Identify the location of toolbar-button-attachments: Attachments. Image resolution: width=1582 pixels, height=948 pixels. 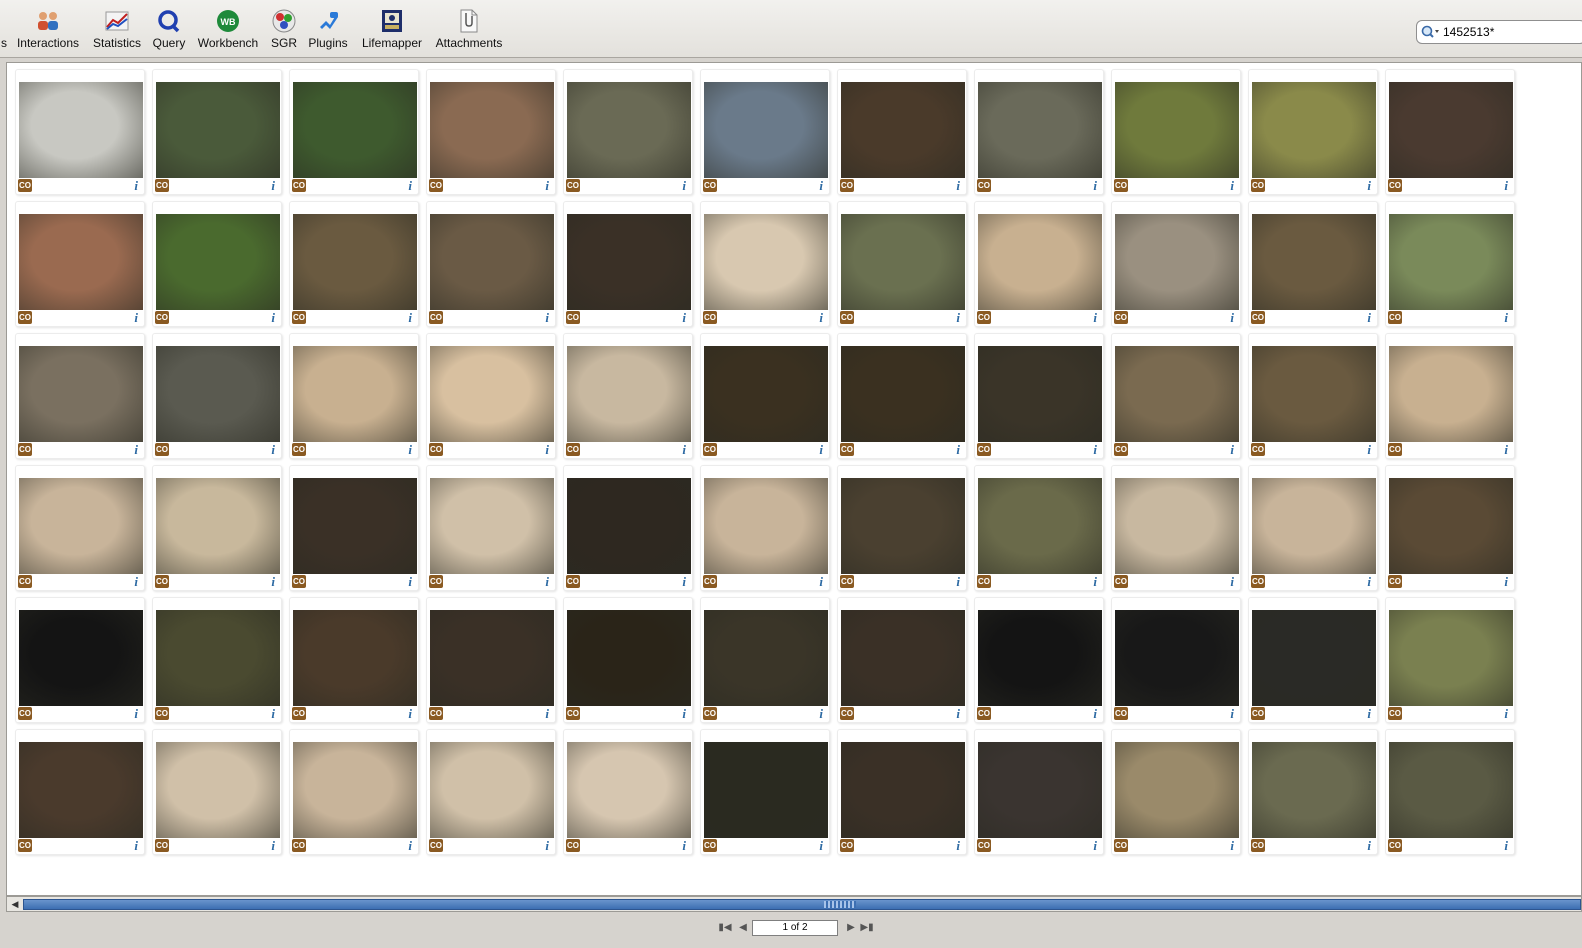
(469, 32).